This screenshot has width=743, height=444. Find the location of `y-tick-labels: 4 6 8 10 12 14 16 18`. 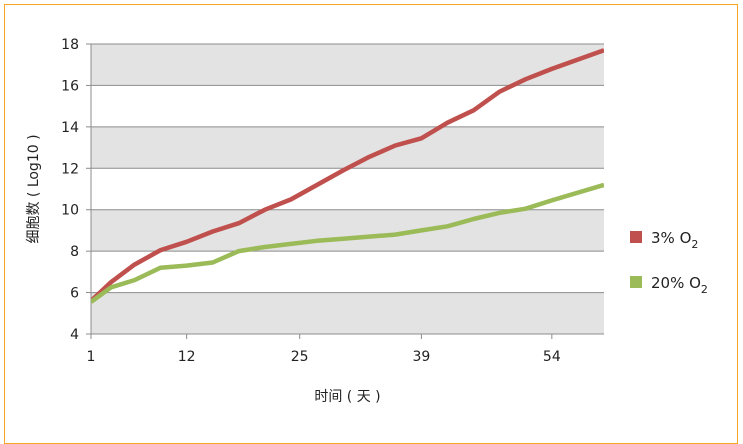

y-tick-labels: 4 6 8 10 12 14 16 18 is located at coordinates (70, 190).